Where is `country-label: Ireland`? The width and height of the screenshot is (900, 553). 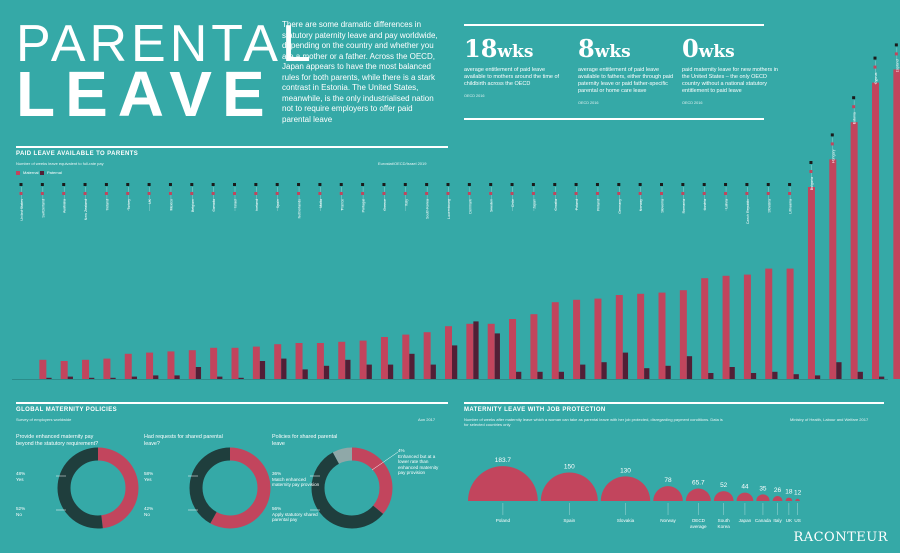
country-label: Ireland is located at coordinates (107, 204).